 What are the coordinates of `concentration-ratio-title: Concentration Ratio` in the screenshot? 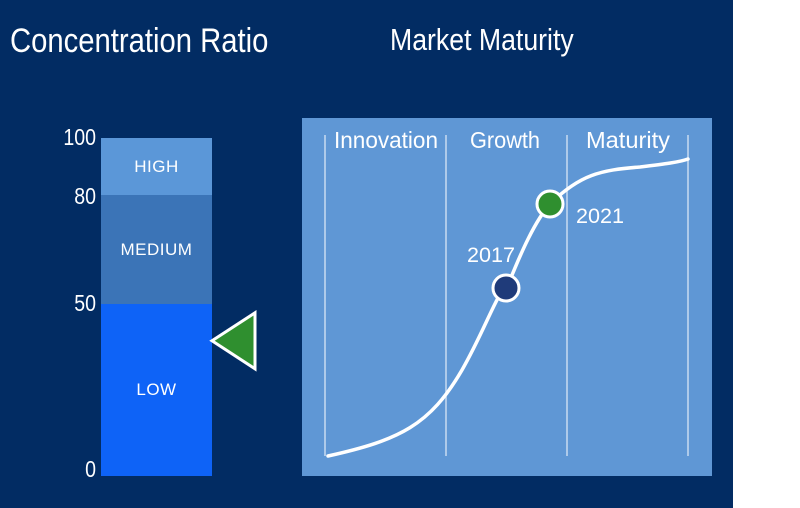 It's located at (139, 41).